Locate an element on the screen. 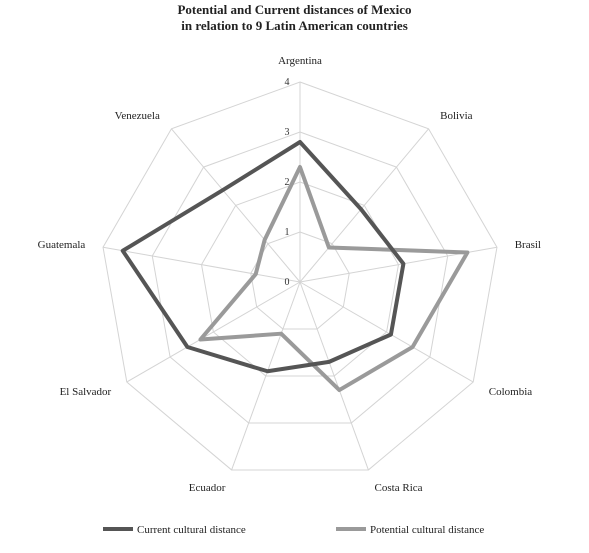 The height and width of the screenshot is (553, 589). category-label: Costa Rica is located at coordinates (399, 488).